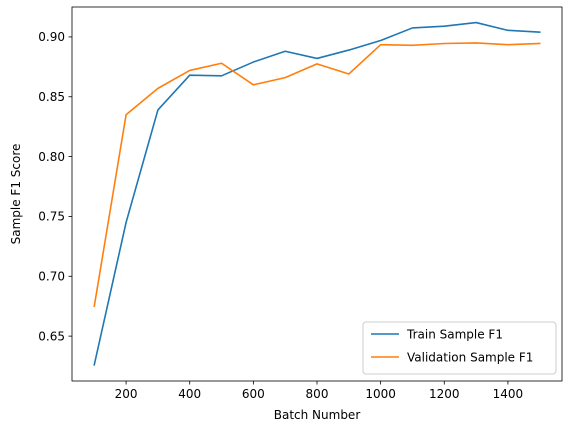 This screenshot has width=576, height=432. I want to click on x-tick-label: 400, so click(189, 394).